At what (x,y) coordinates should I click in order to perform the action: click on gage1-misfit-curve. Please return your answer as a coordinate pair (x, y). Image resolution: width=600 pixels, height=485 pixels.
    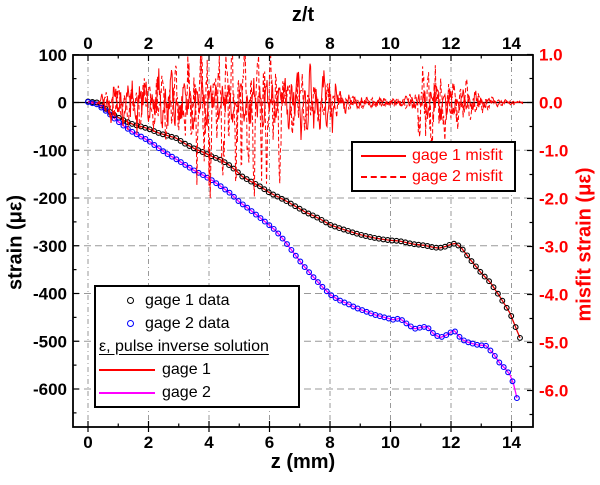
    Looking at the image, I should click on (310, 102).